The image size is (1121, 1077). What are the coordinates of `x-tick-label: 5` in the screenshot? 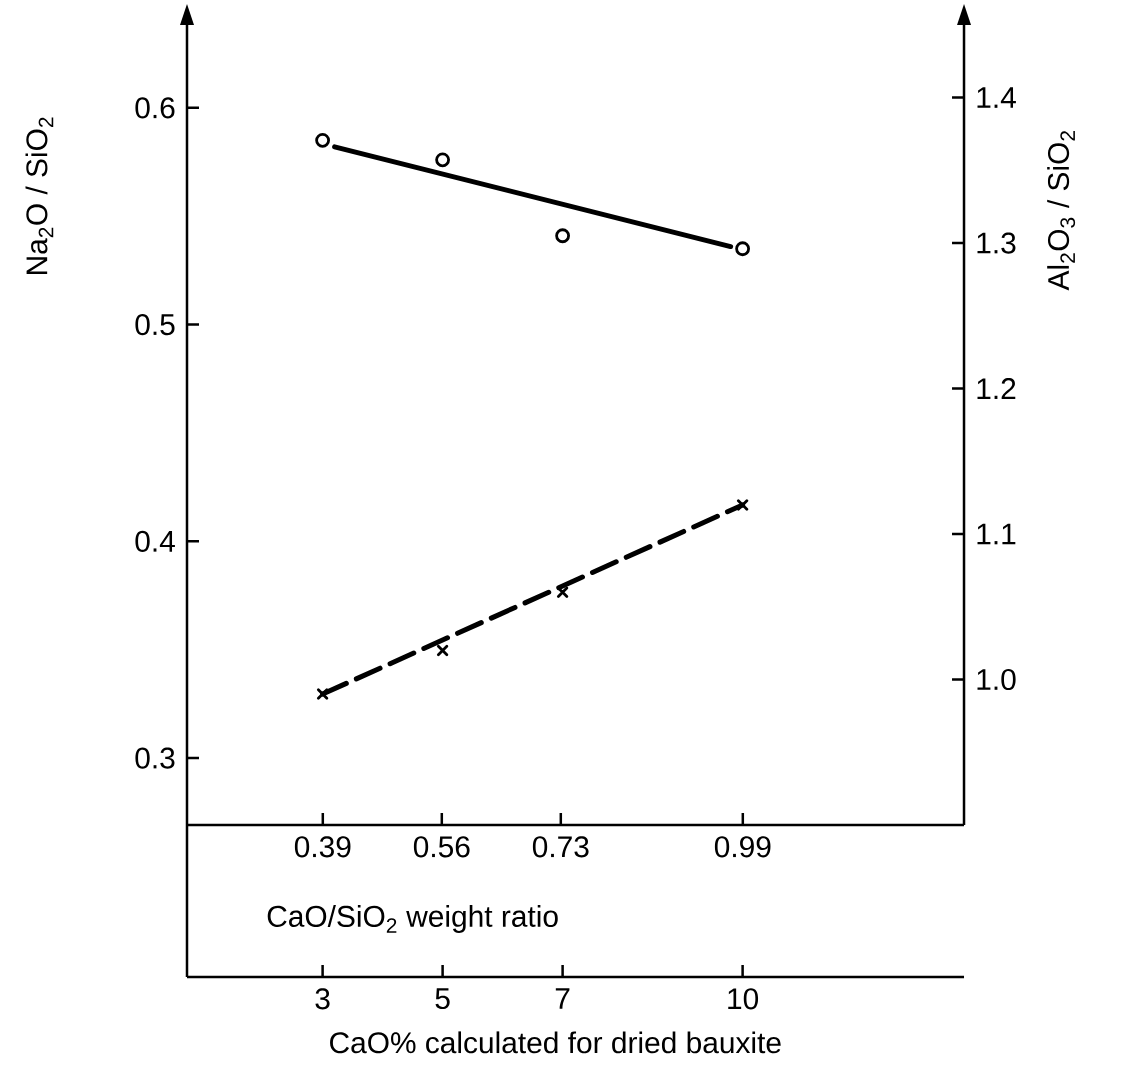 It's located at (442, 999).